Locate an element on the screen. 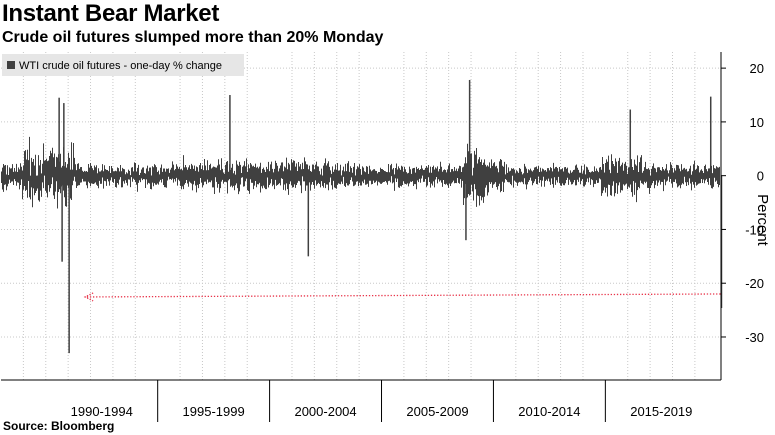 The height and width of the screenshot is (435, 775). y-tick-label: -10 is located at coordinates (754, 229).